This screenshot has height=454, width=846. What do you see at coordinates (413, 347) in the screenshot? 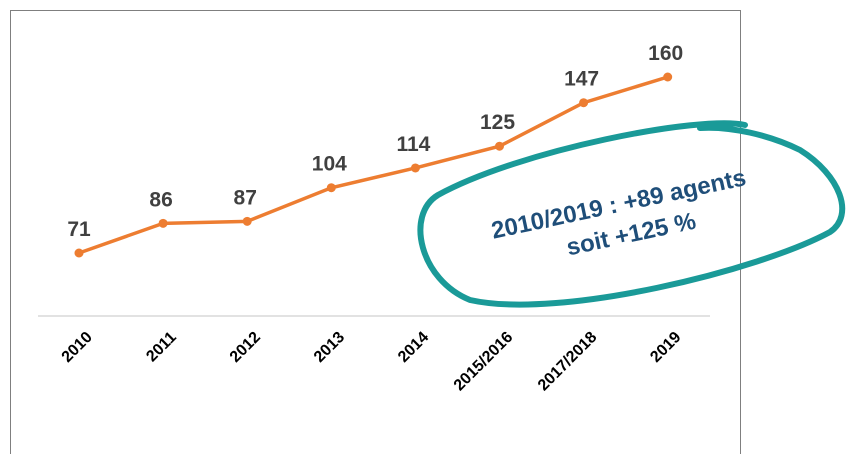
I see `x-tick-label: 2014` at bounding box center [413, 347].